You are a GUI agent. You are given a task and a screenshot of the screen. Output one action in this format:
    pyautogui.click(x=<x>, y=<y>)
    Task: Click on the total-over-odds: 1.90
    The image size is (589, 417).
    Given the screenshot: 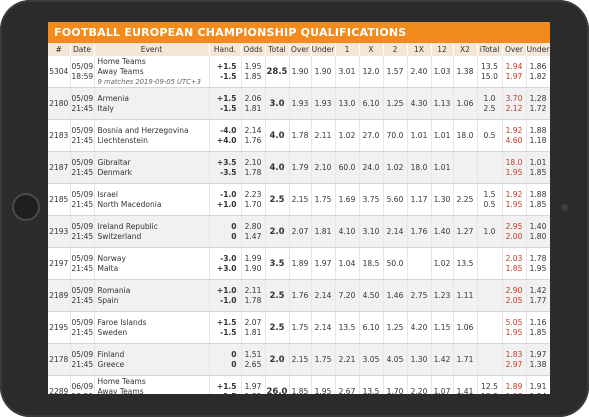 What is the action you would take?
    pyautogui.click(x=300, y=72)
    